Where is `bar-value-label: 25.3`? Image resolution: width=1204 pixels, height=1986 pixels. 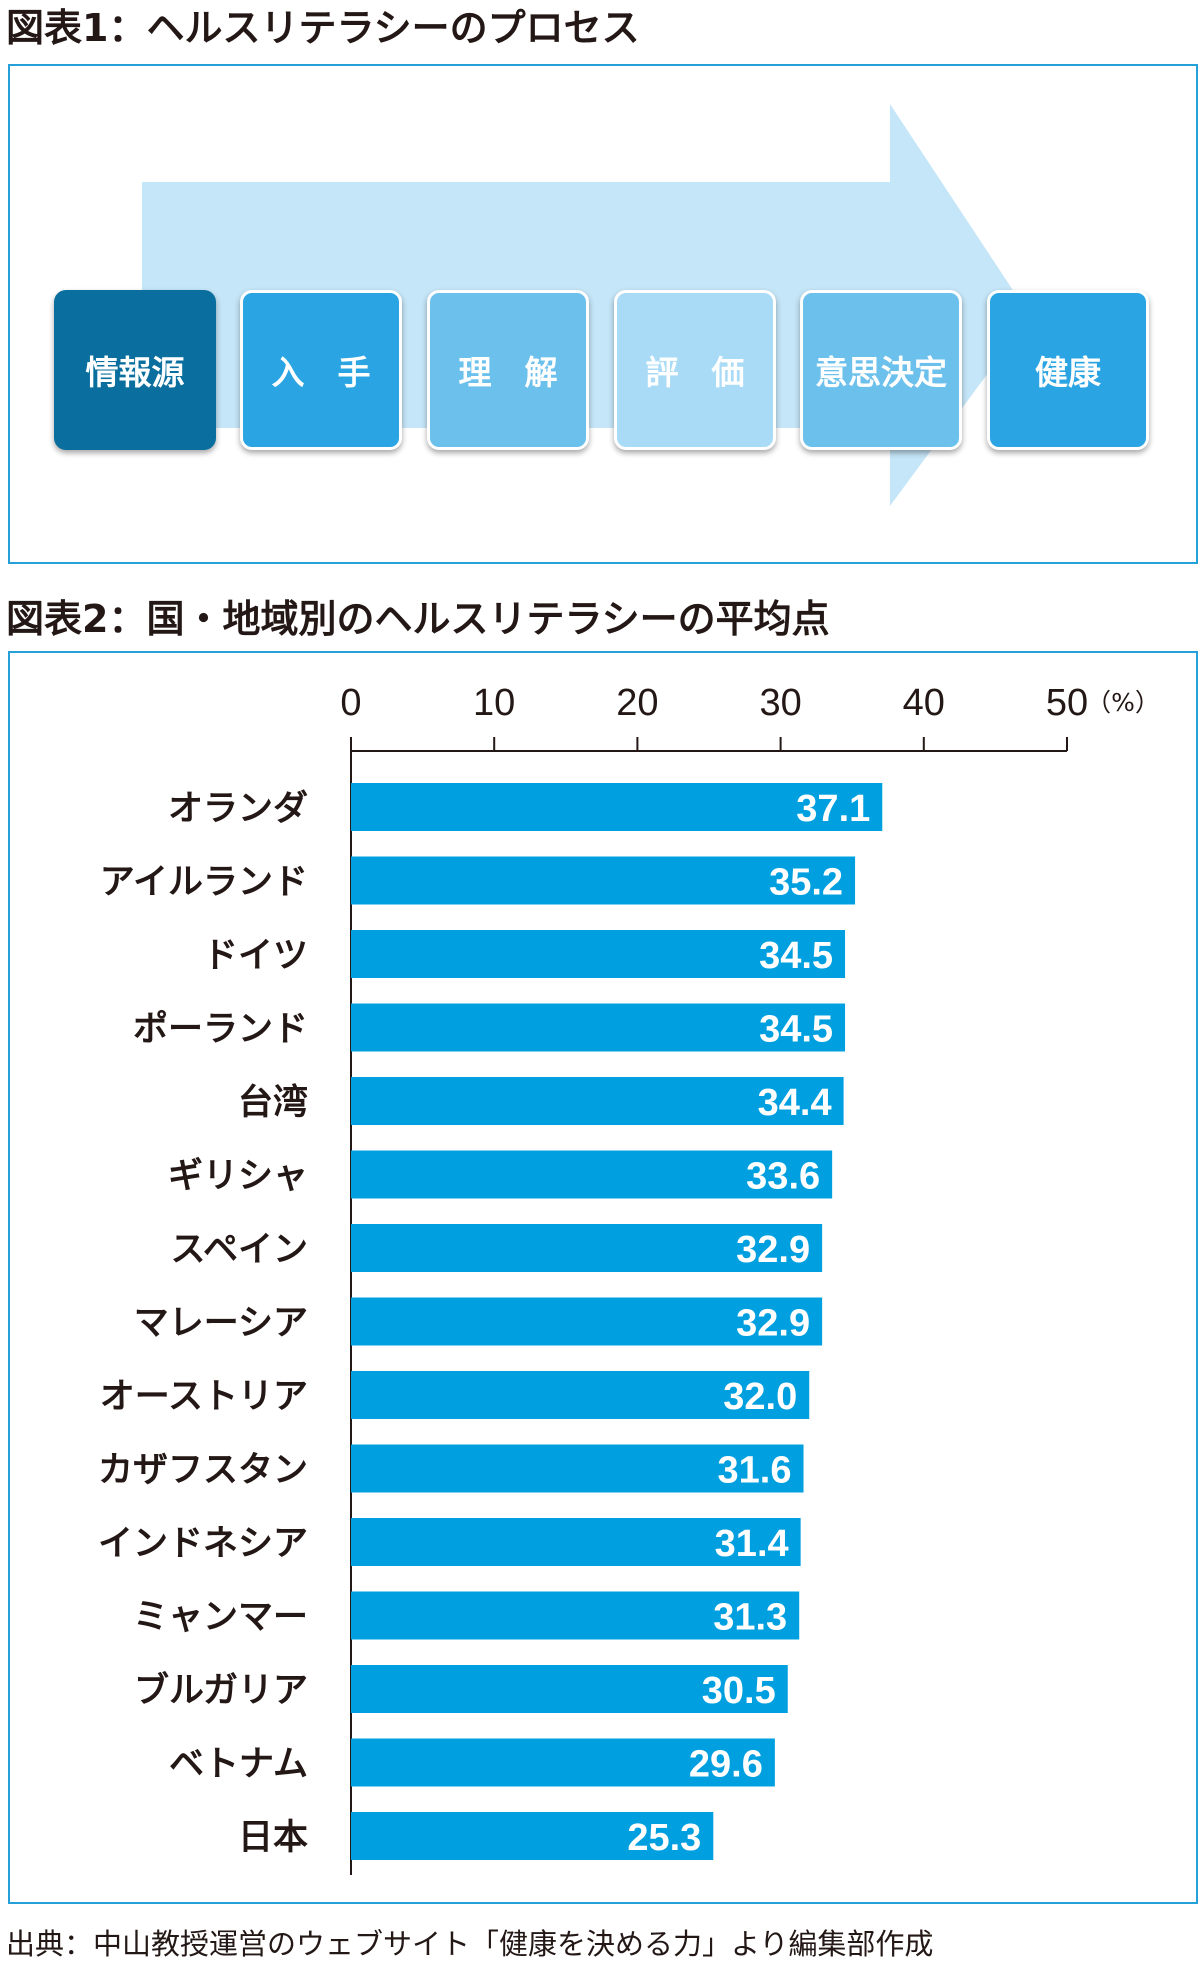
bar-value-label: 25.3 is located at coordinates (664, 1838).